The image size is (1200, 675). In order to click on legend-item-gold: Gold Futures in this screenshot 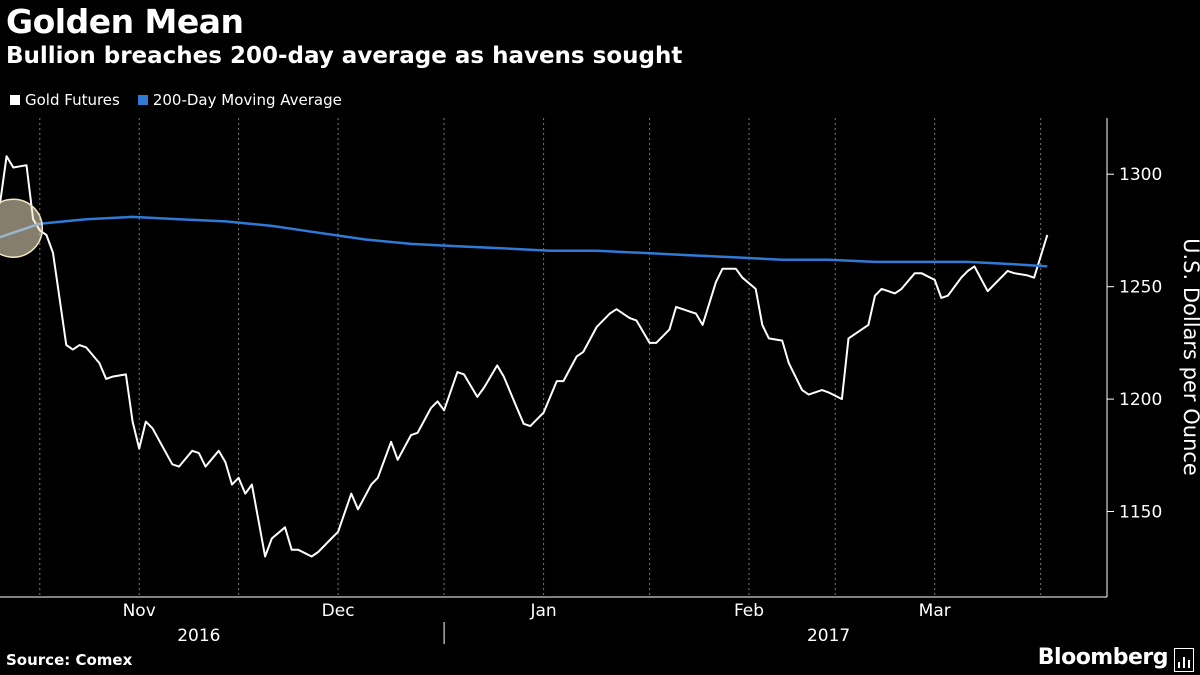, I will do `click(65, 100)`.